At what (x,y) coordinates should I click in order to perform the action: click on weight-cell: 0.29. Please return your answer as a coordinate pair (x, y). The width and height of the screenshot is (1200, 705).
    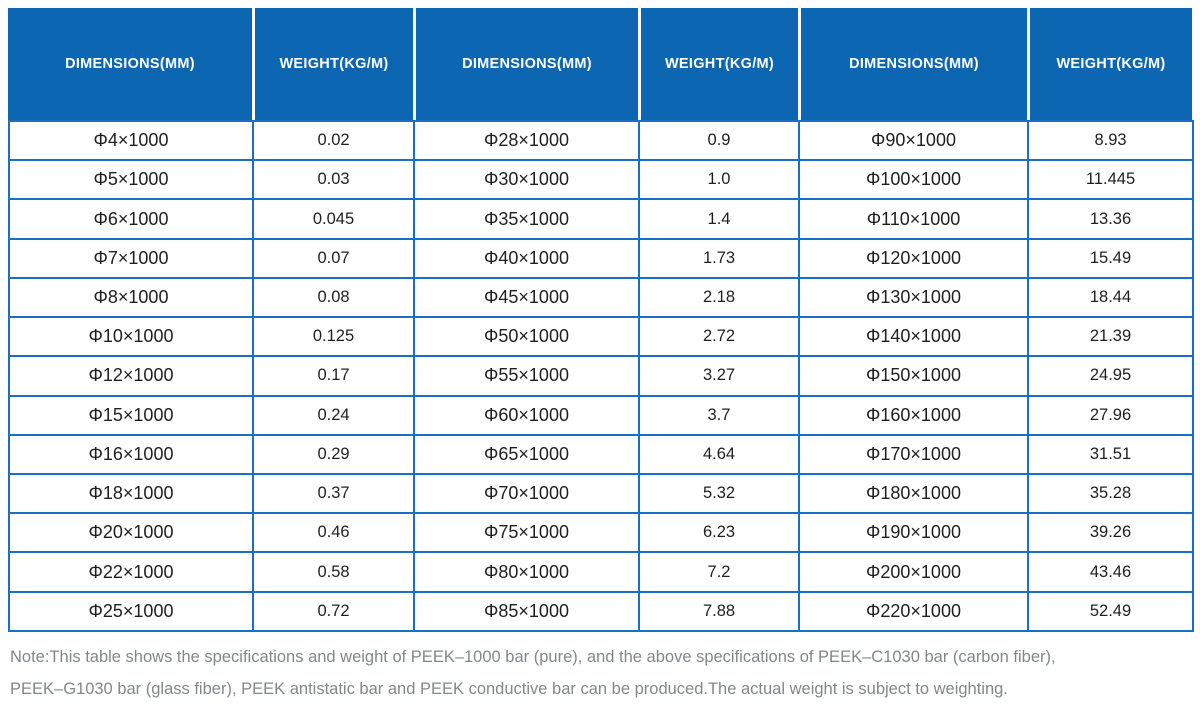
    Looking at the image, I should click on (333, 454).